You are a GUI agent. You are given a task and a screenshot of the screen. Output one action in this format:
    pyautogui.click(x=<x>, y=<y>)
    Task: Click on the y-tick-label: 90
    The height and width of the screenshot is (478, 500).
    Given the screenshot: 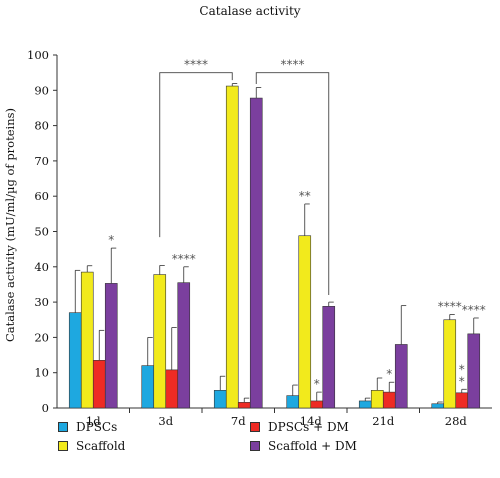 What is the action you would take?
    pyautogui.click(x=41, y=90)
    